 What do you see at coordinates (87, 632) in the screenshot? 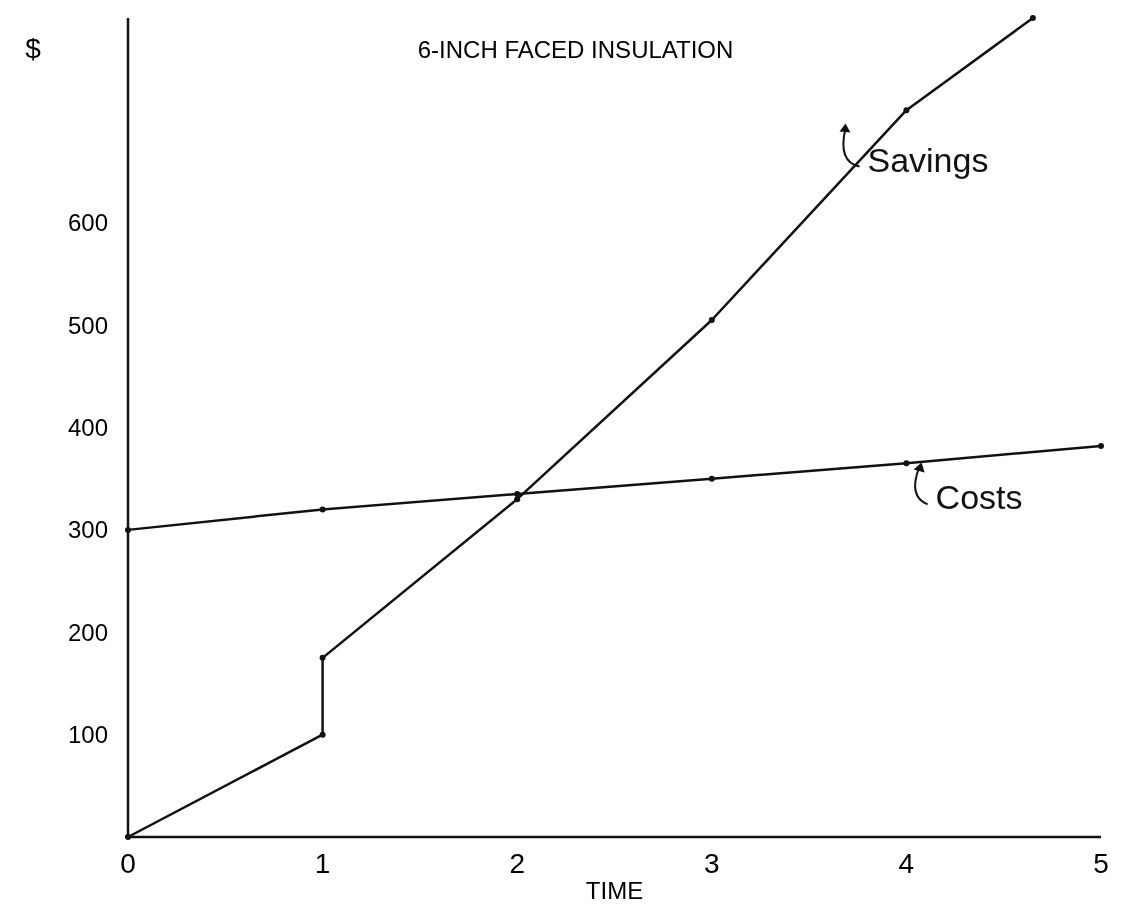
I see `y-tick-label: 200` at bounding box center [87, 632].